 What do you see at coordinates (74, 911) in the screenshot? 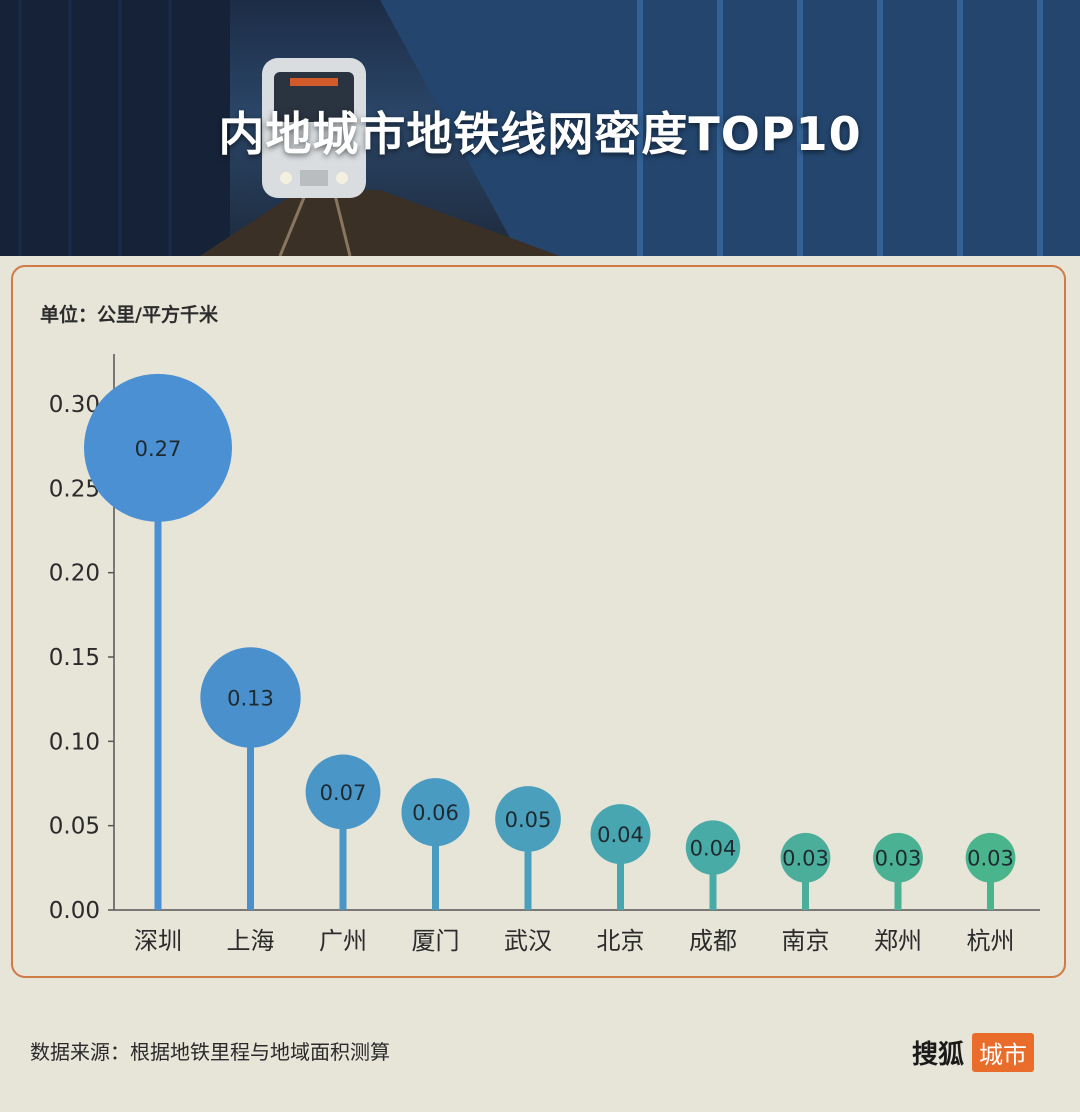
I see `y-tick-label: 0.00` at bounding box center [74, 911].